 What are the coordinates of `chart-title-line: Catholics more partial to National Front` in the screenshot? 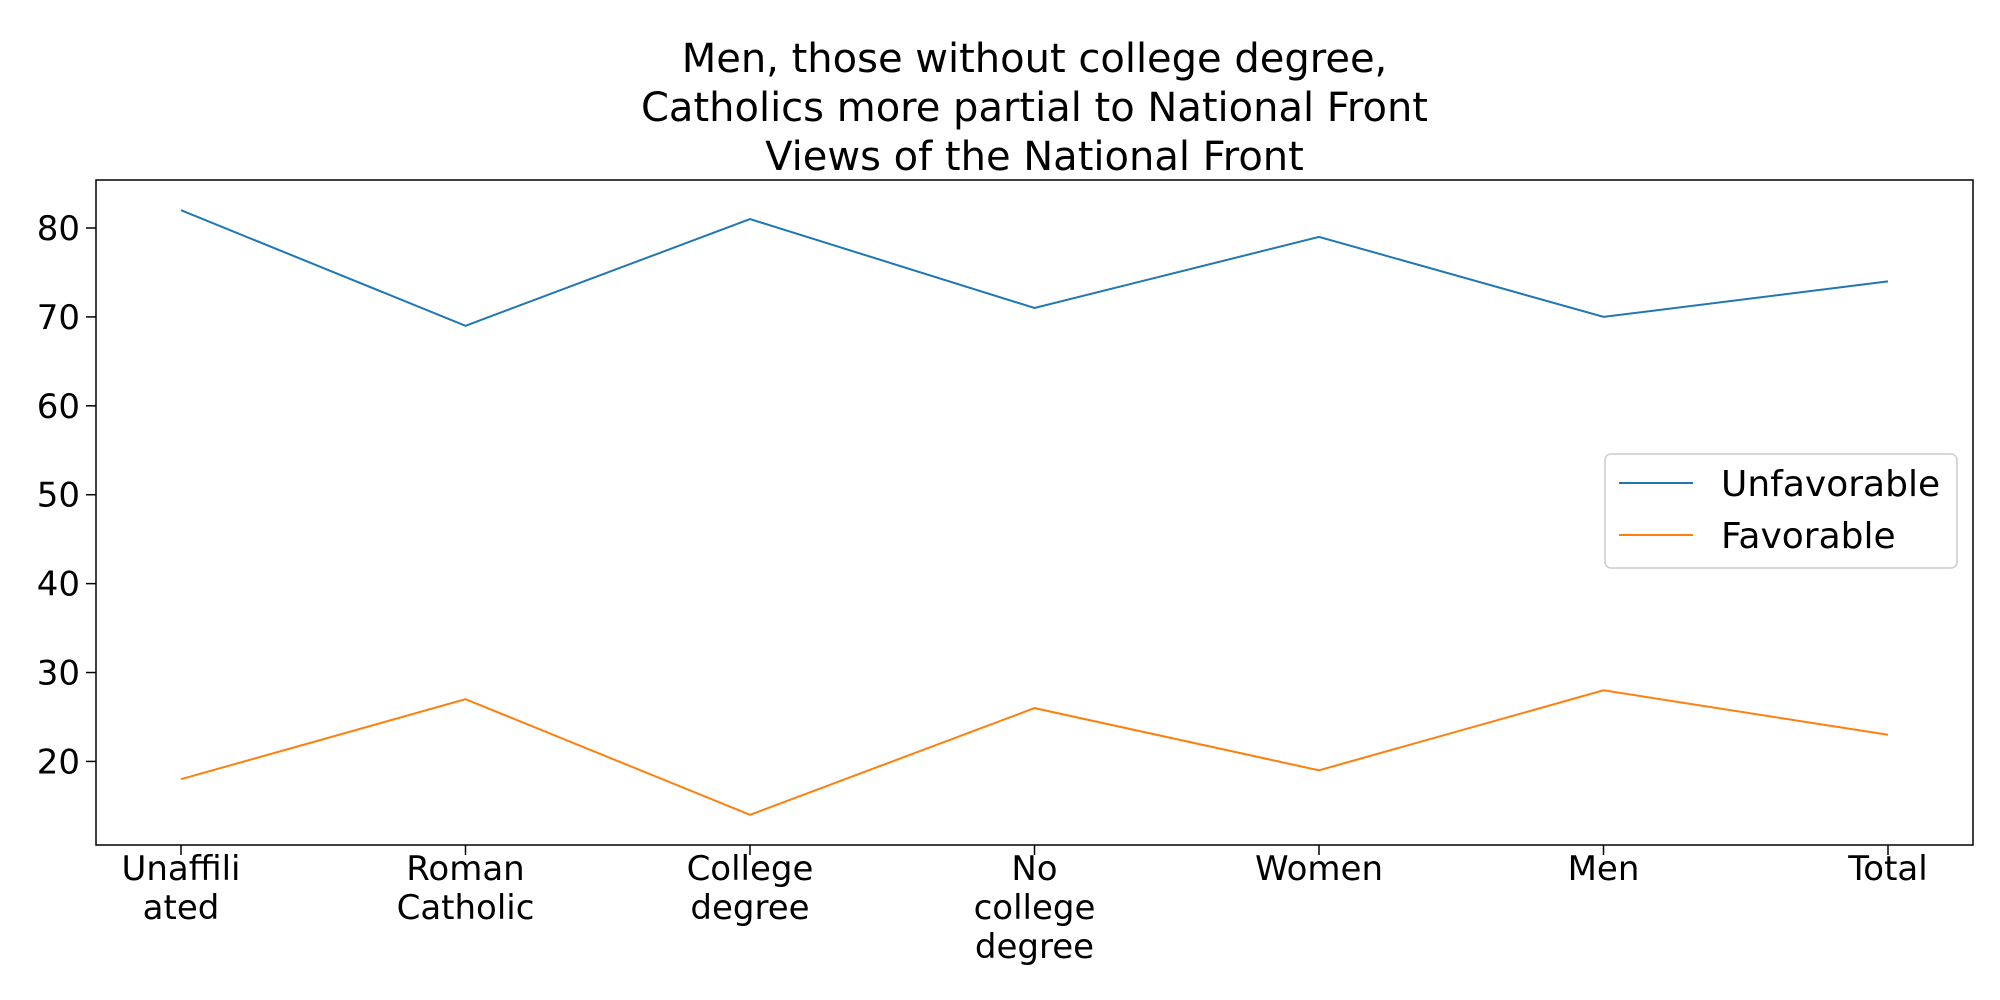 It's located at (1034, 108).